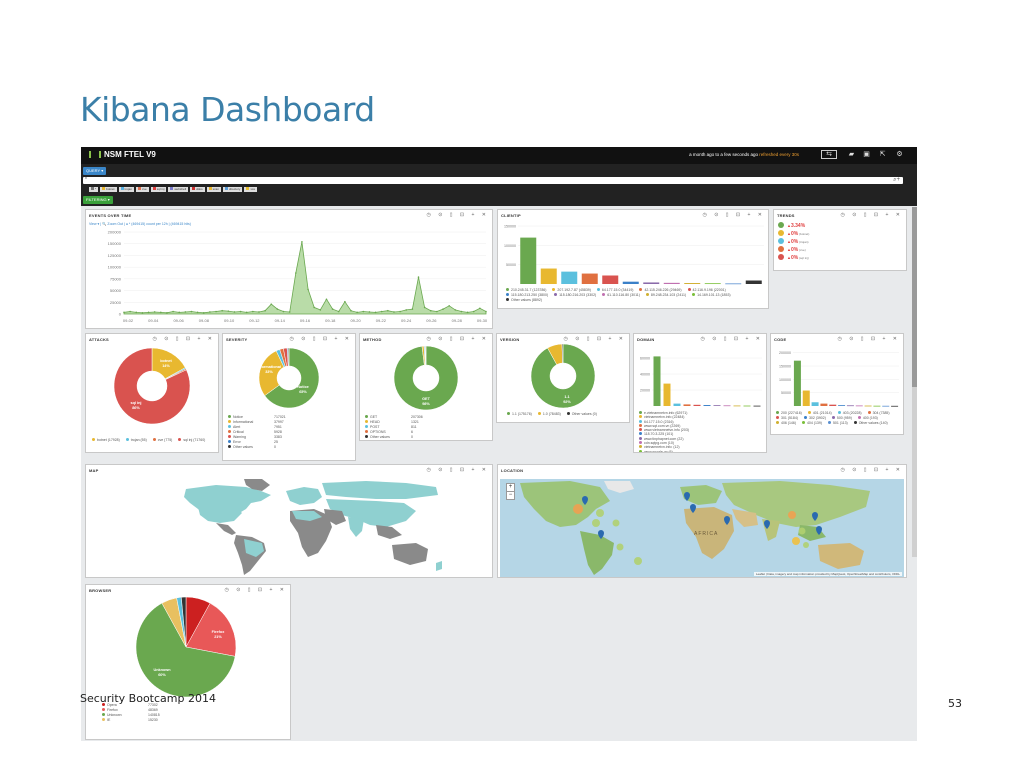 This screenshot has width=1024, height=768. What do you see at coordinates (870, 423) in the screenshot?
I see `legend-item: Other values (140)` at bounding box center [870, 423].